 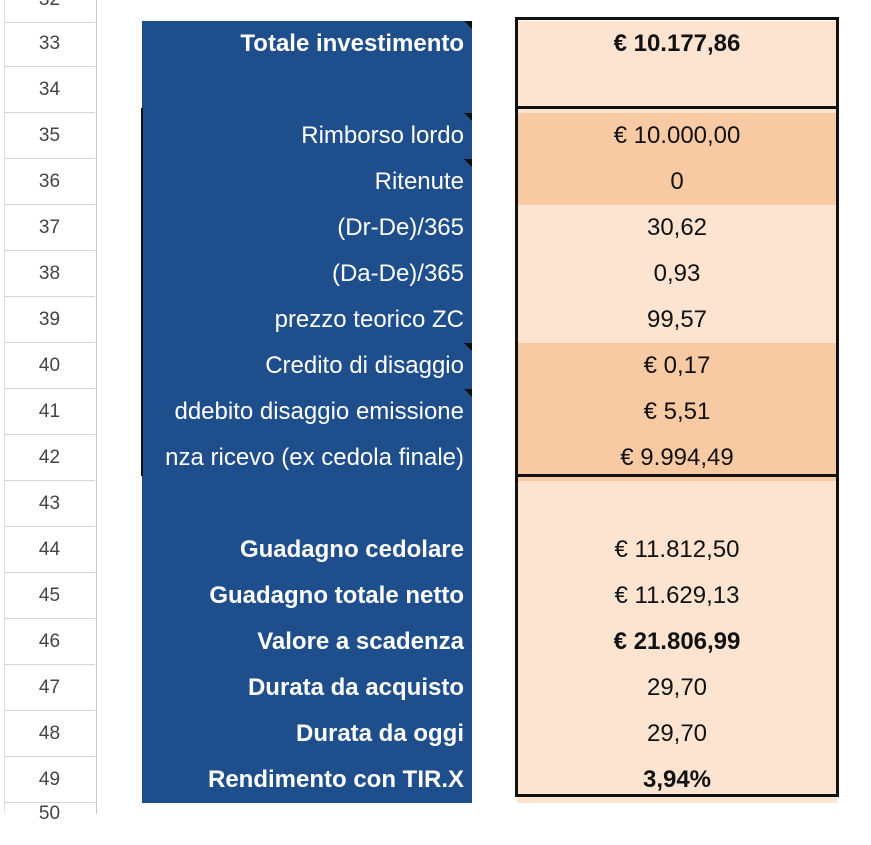 I want to click on label-cell-48: Durata da oggi, so click(x=307, y=734).